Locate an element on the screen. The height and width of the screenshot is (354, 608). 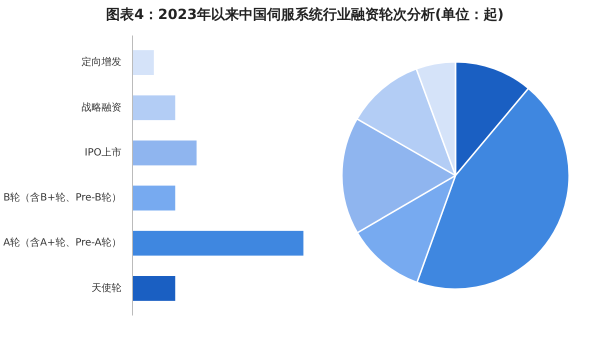
y-tick-label: 天使轮 is located at coordinates (107, 288).